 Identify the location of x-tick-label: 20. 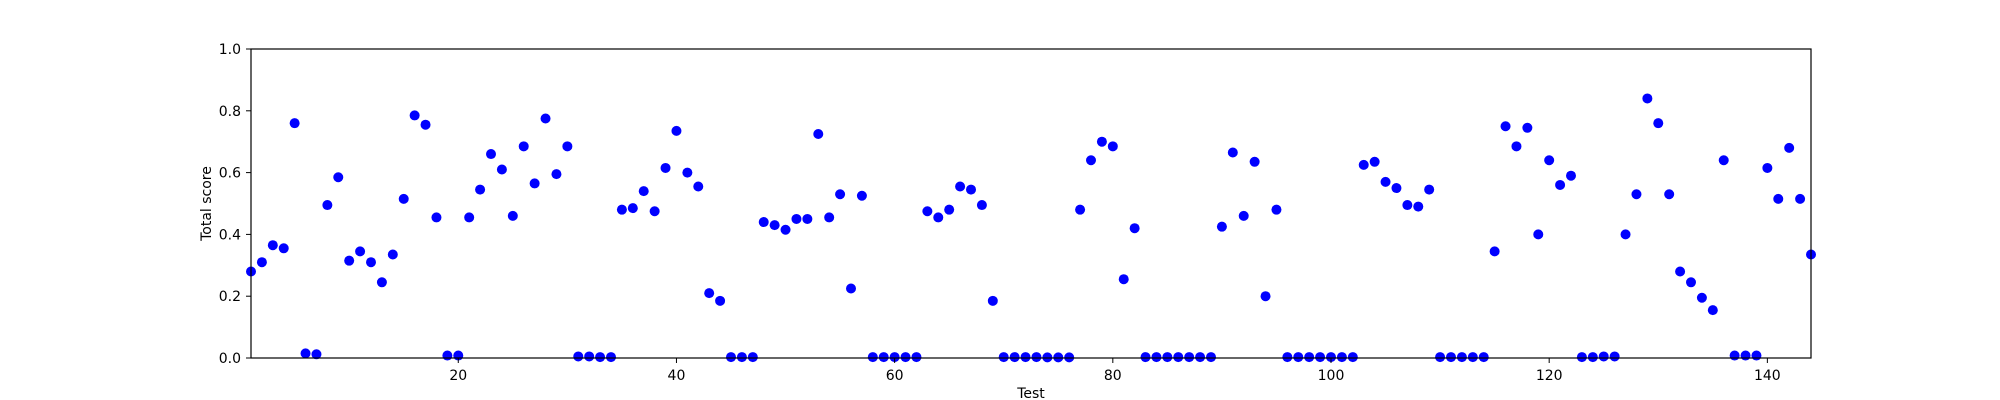
(458, 376).